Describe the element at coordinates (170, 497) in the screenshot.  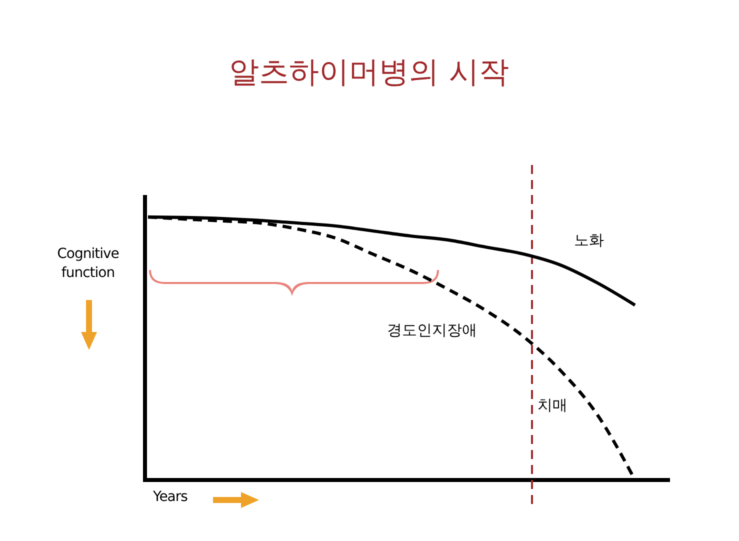
I see `x-axis-title: Years` at that location.